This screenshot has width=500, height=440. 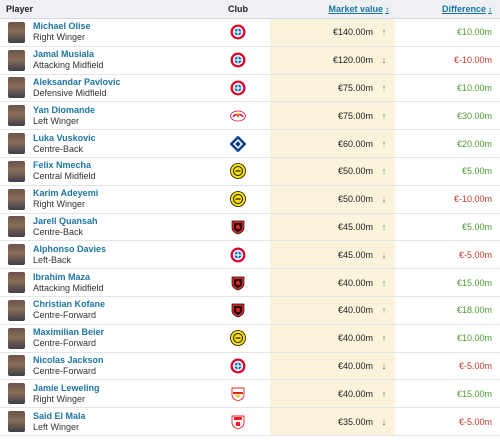 What do you see at coordinates (103, 366) in the screenshot?
I see `player-cell: Nicolas Jackson Centre-Forward` at bounding box center [103, 366].